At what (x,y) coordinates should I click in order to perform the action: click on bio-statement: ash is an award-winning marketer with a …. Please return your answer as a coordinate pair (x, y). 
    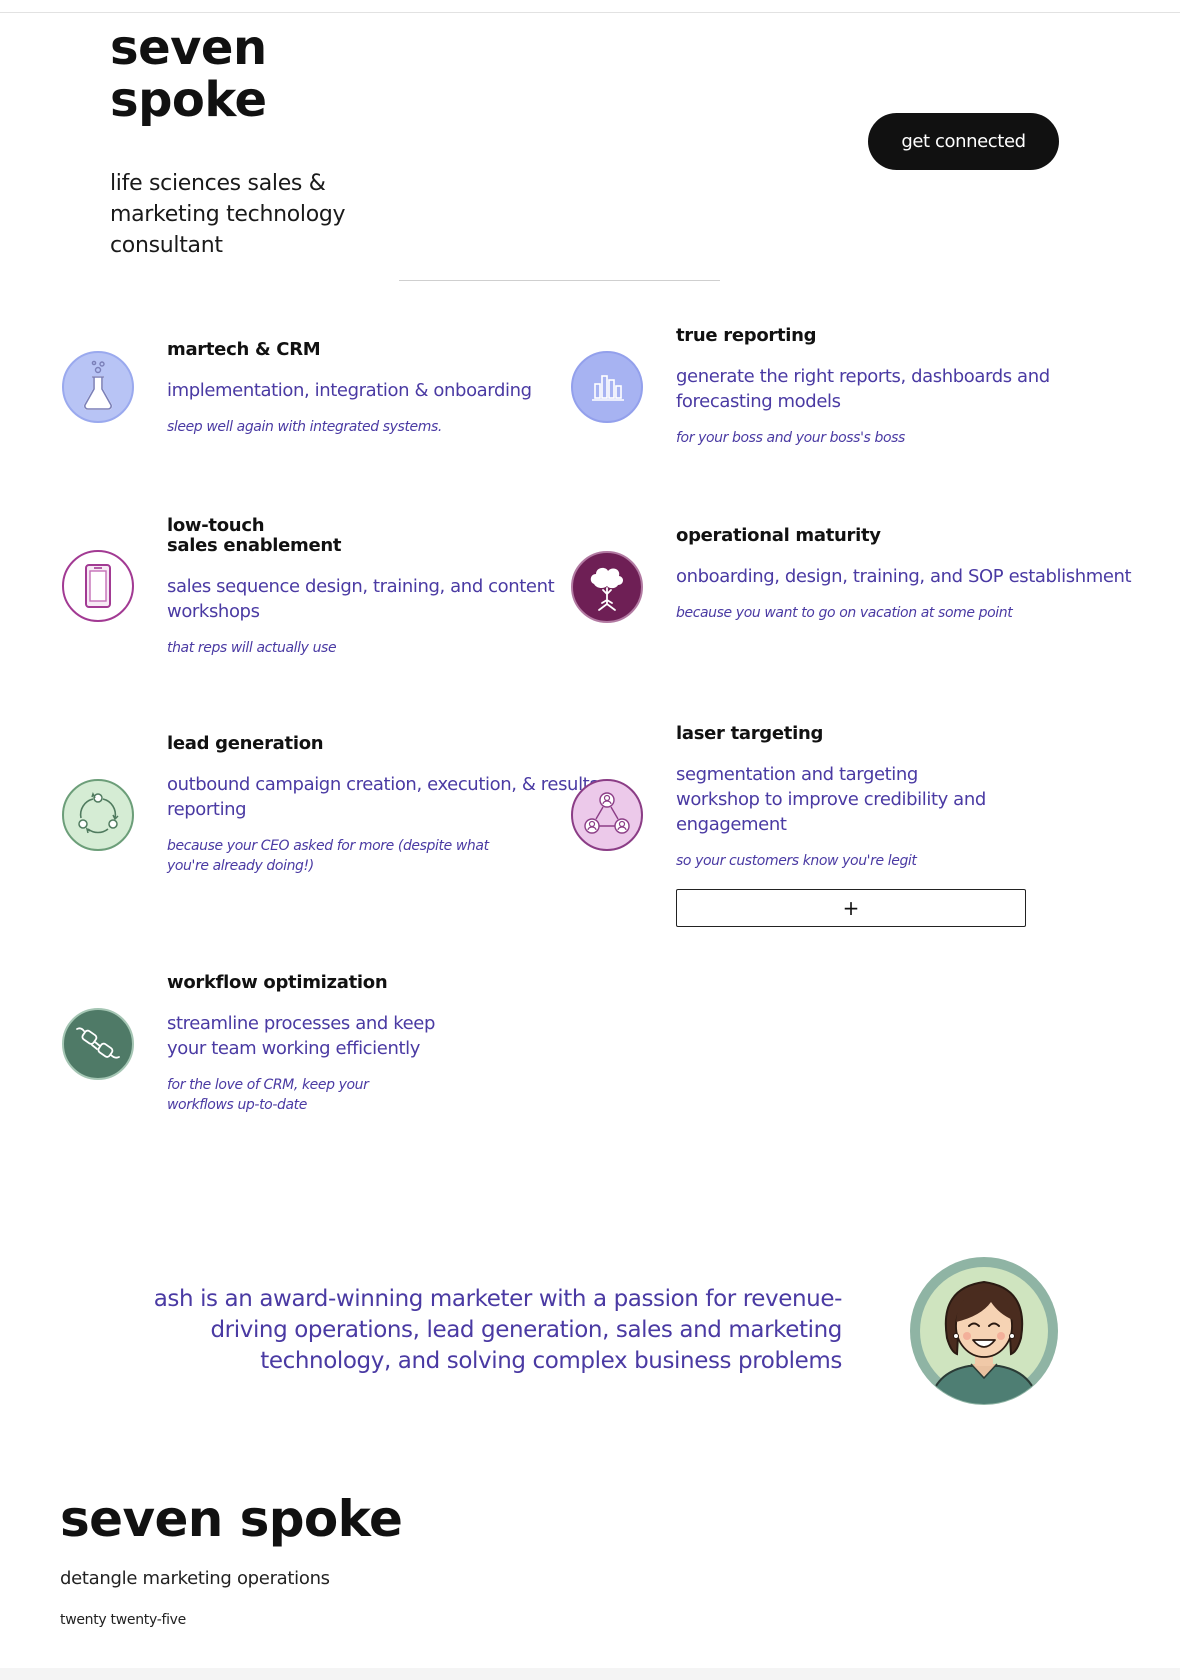
    Looking at the image, I should click on (498, 1330).